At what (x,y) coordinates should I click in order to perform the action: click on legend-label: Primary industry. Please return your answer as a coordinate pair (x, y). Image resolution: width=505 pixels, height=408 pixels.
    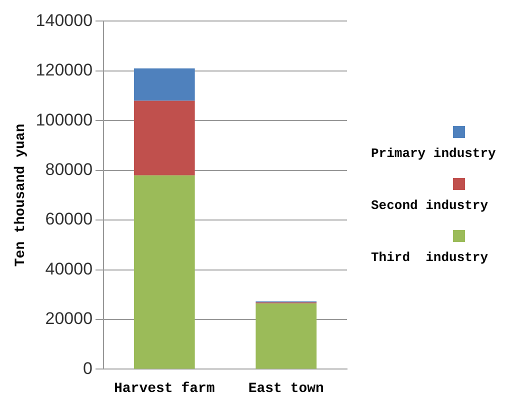
    Looking at the image, I should click on (433, 153).